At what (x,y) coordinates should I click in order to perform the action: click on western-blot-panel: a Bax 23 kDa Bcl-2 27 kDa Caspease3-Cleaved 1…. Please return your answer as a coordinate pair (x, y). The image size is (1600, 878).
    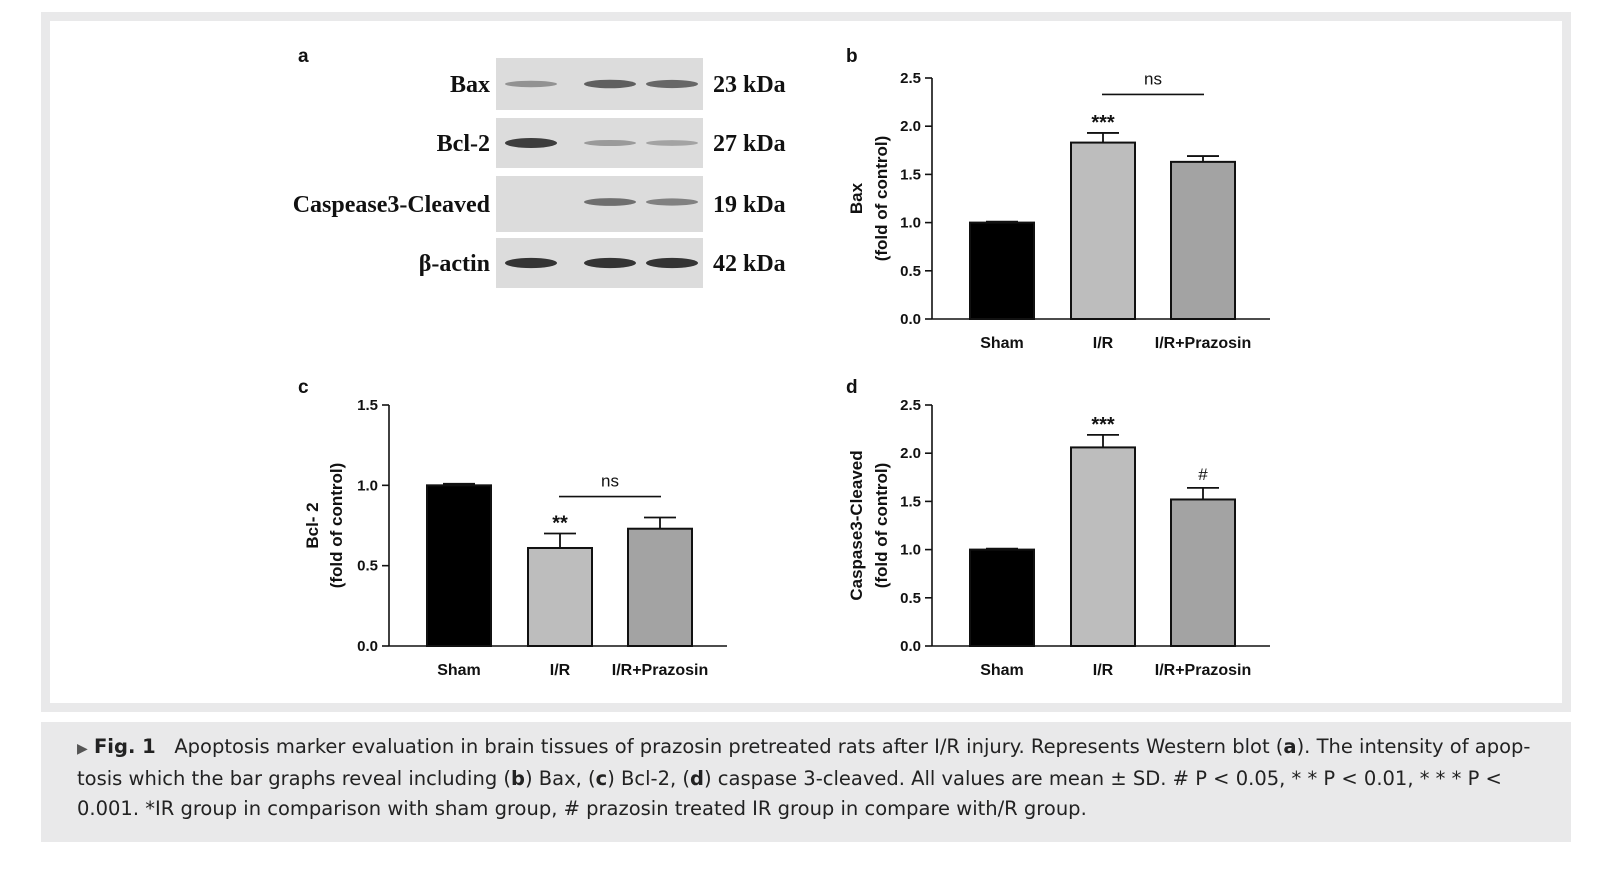
    Looking at the image, I should click on (539, 167).